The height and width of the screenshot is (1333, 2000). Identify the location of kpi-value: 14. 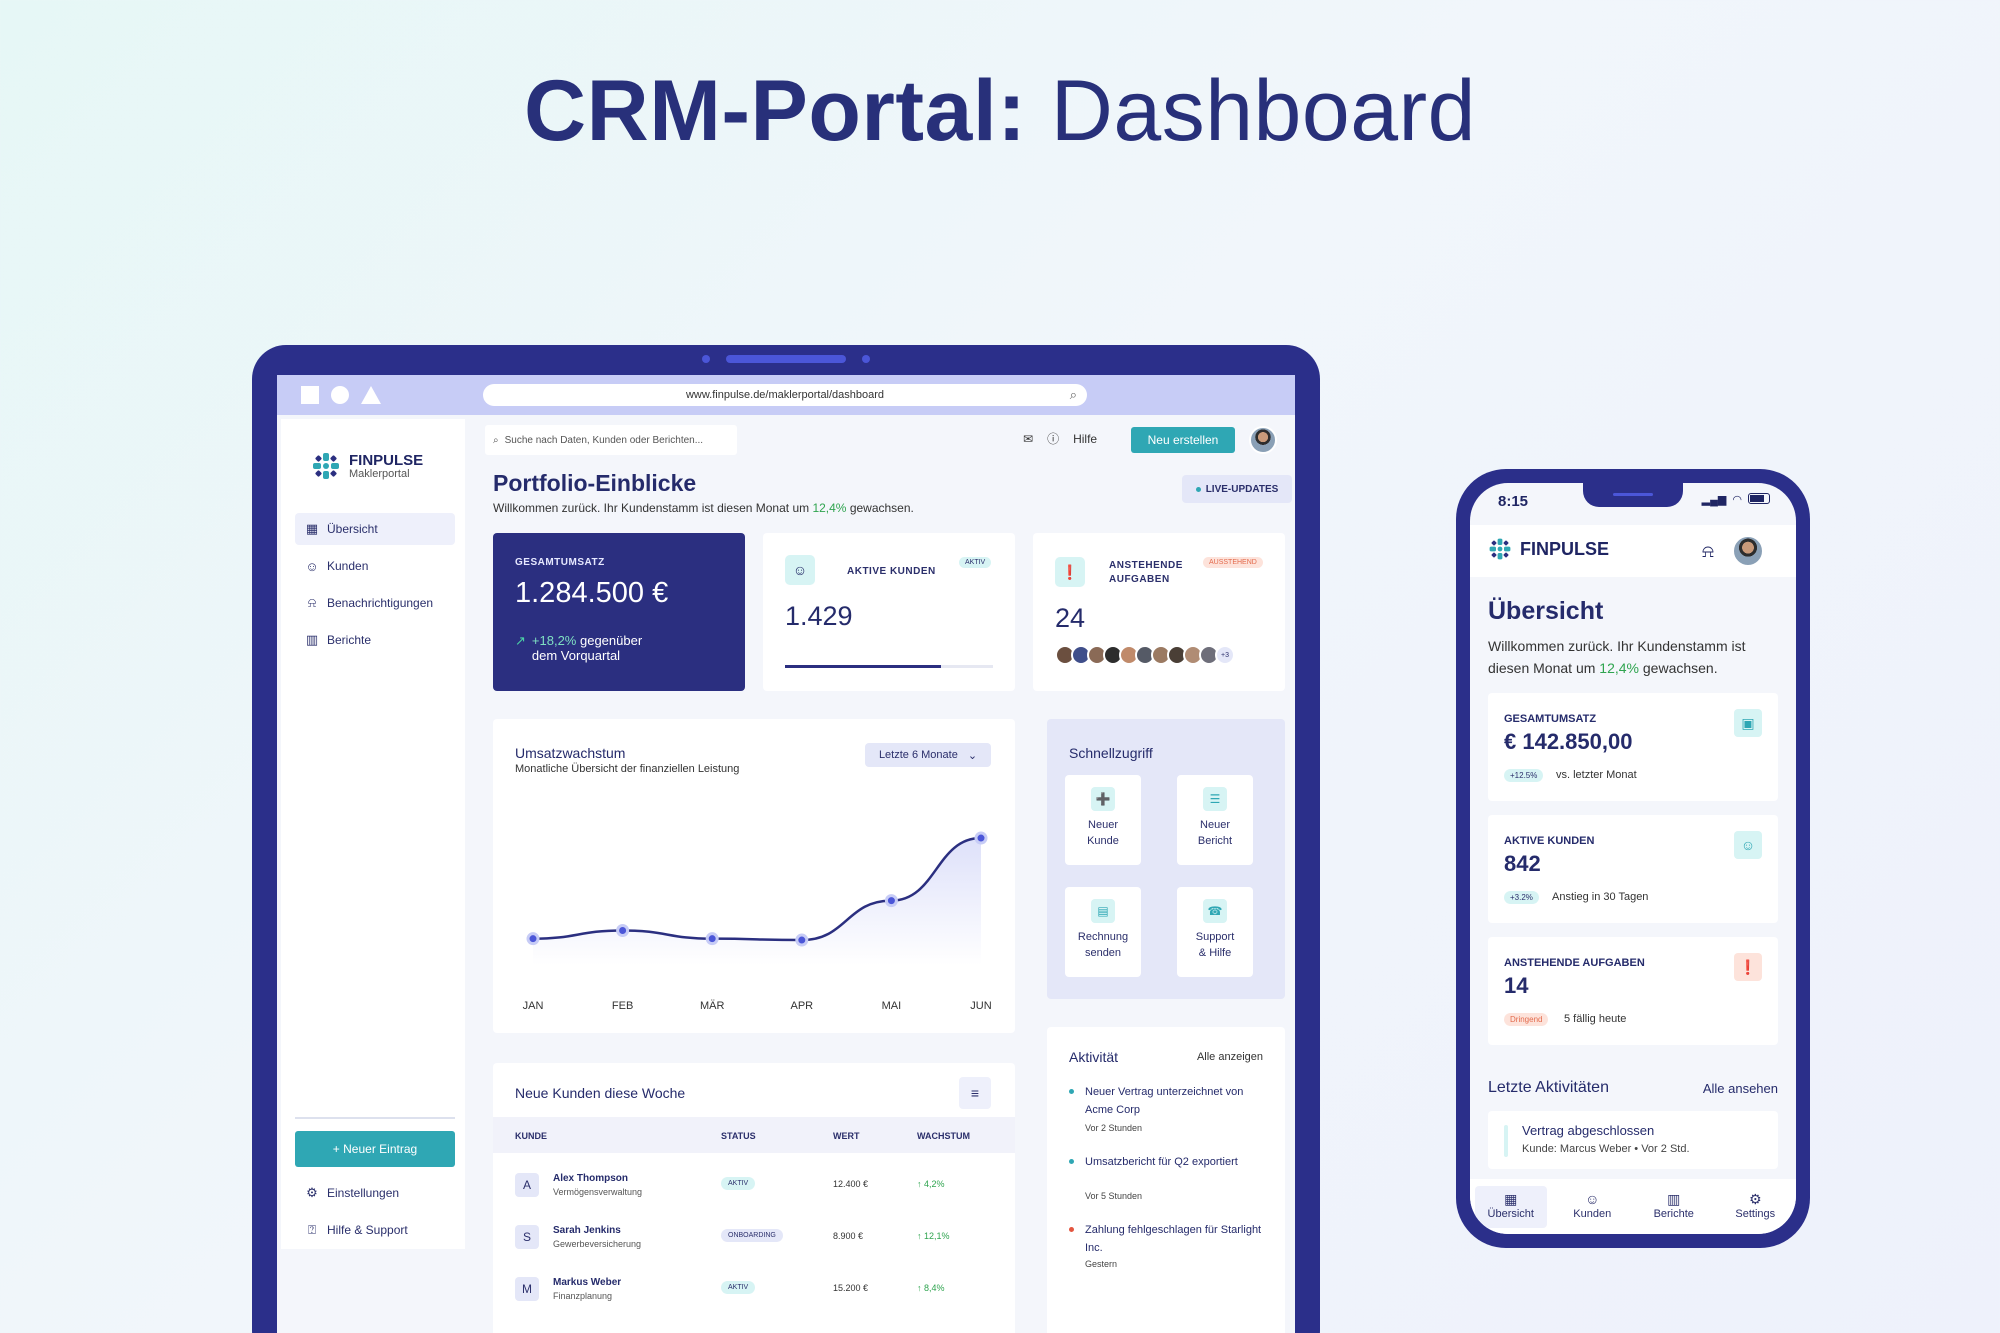
(1516, 985).